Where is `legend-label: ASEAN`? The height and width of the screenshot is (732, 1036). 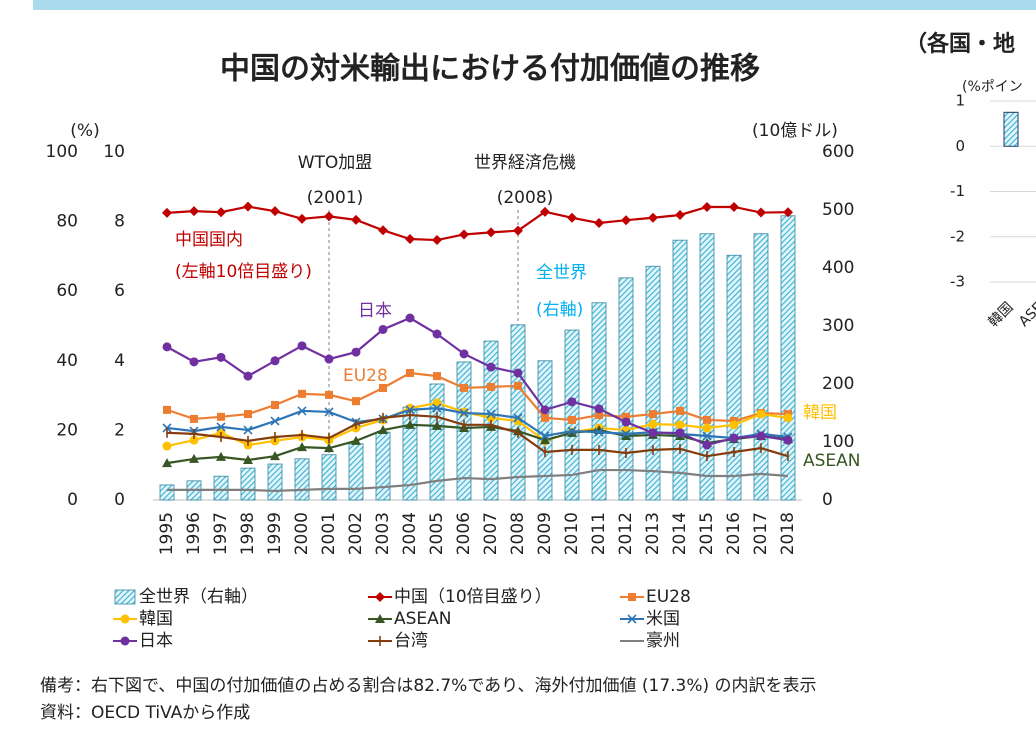 legend-label: ASEAN is located at coordinates (423, 619).